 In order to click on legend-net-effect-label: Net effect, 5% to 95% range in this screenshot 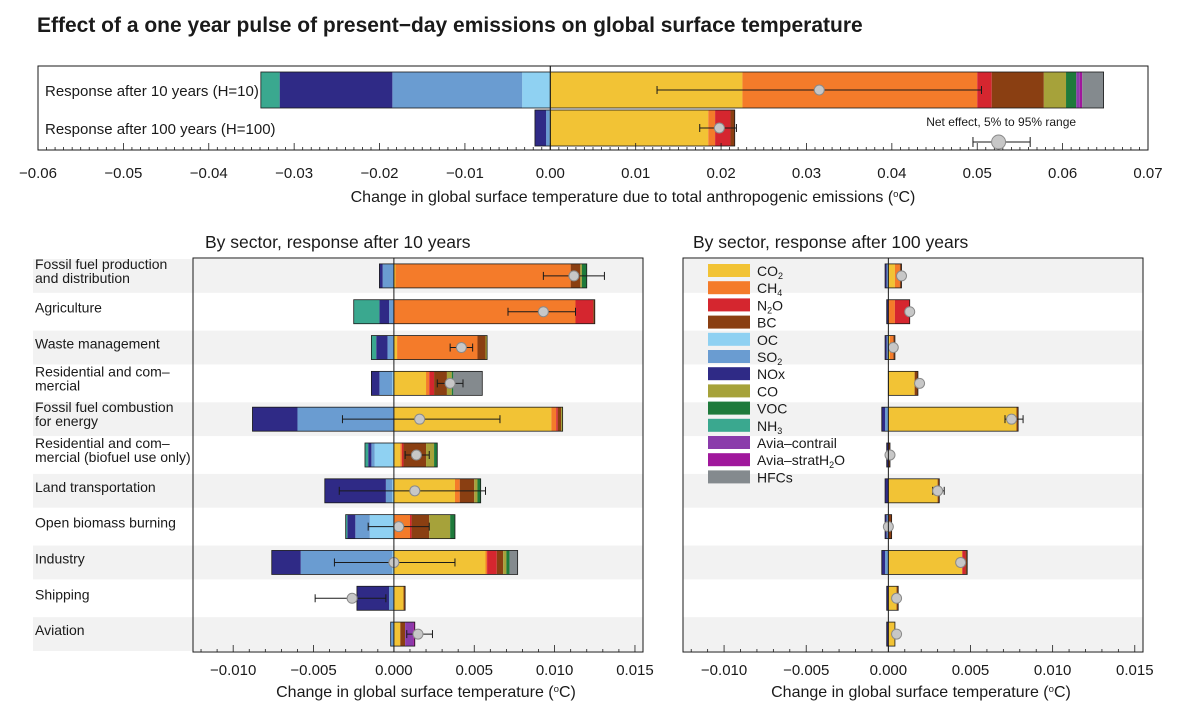, I will do `click(1001, 122)`.